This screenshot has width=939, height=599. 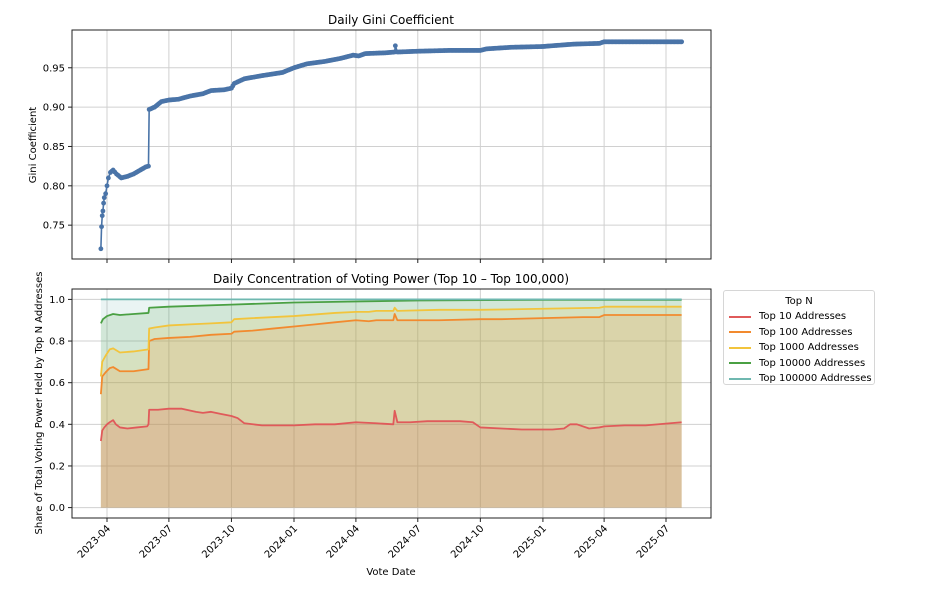 I want to click on legend-item-top10000: Top 10000 Addresses, so click(x=799, y=364).